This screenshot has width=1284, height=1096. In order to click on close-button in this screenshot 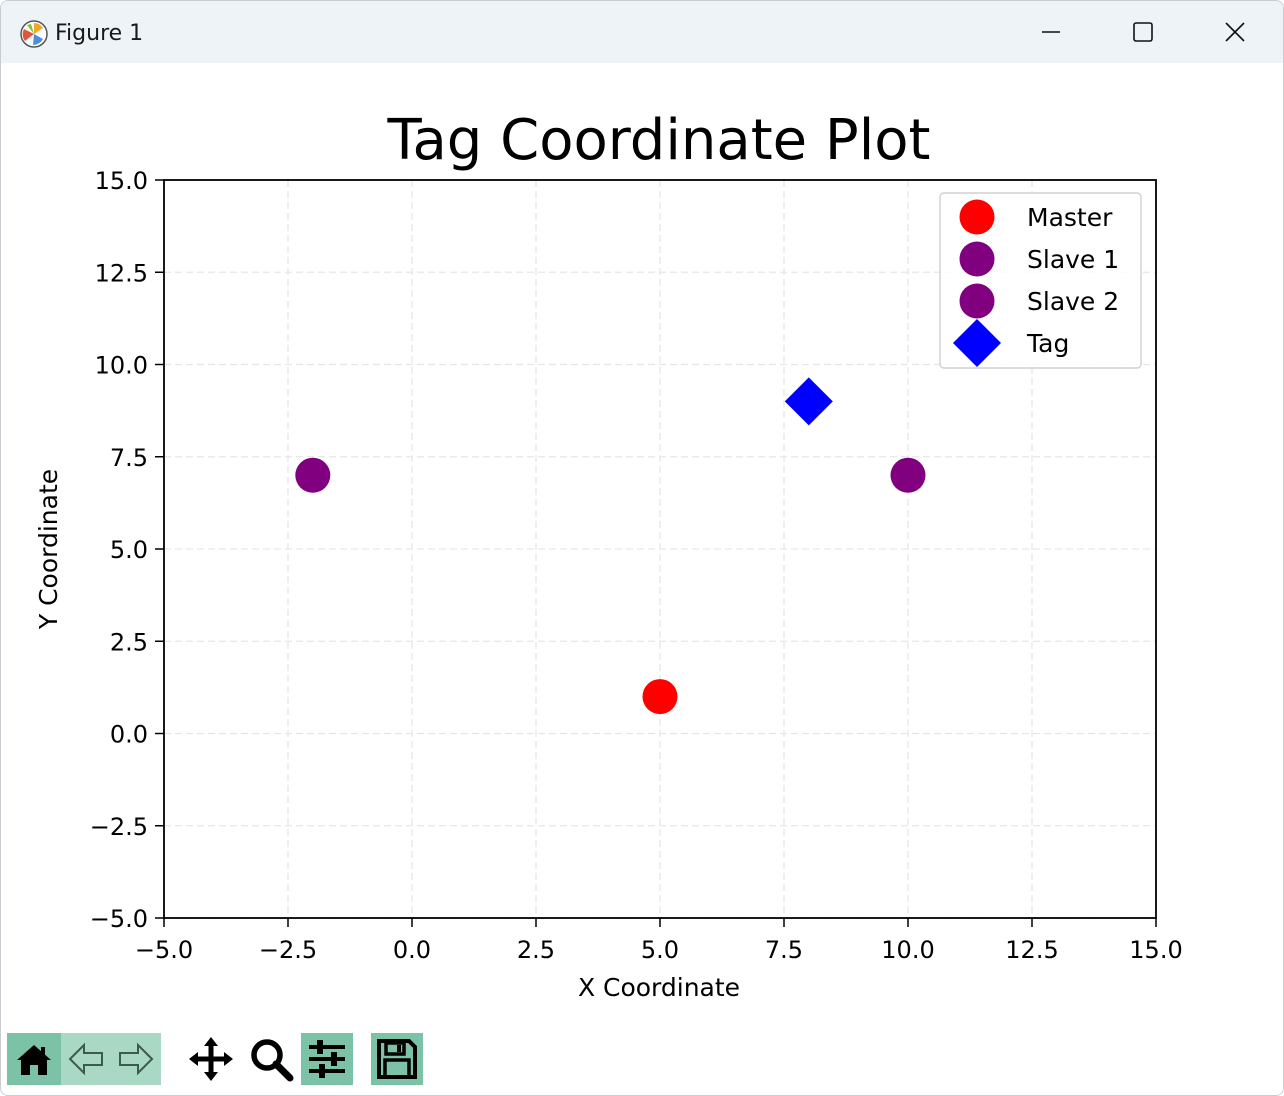, I will do `click(1235, 32)`.